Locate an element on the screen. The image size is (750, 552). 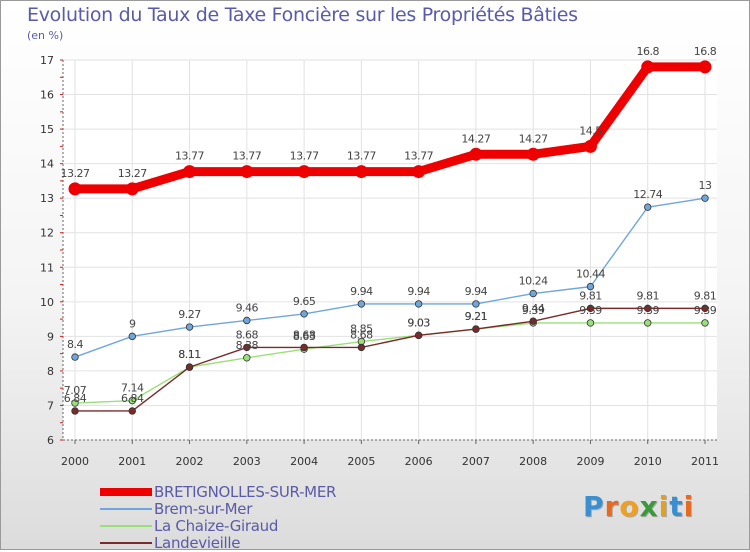
legend-item: Brem-sur-Mer is located at coordinates (250, 509).